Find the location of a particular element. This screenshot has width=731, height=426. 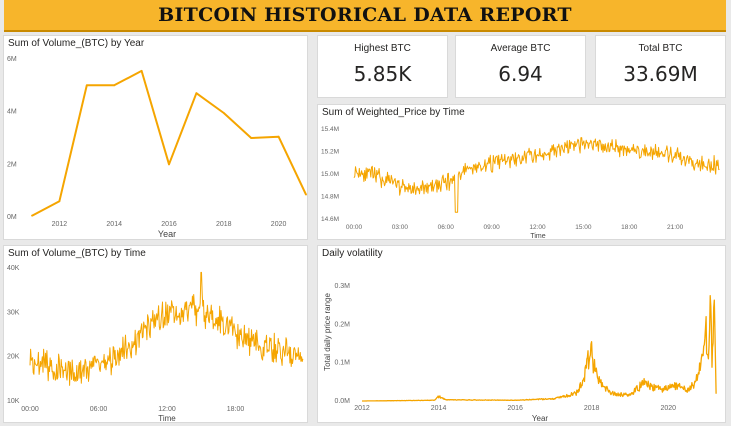

weighted-price-y-tick: 15.4M is located at coordinates (330, 129).